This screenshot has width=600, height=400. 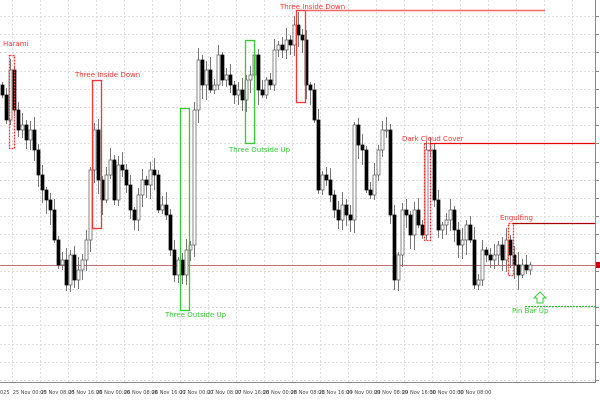 What do you see at coordinates (516, 218) in the screenshot?
I see `pattern-label-engulfing: Engulfing` at bounding box center [516, 218].